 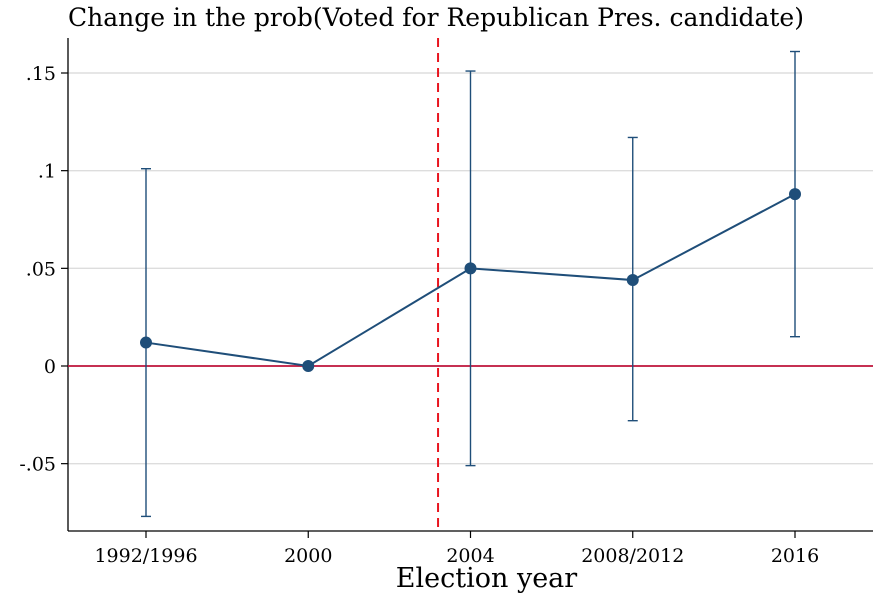 I want to click on x-tick-label: 2008/2012, so click(x=632, y=556).